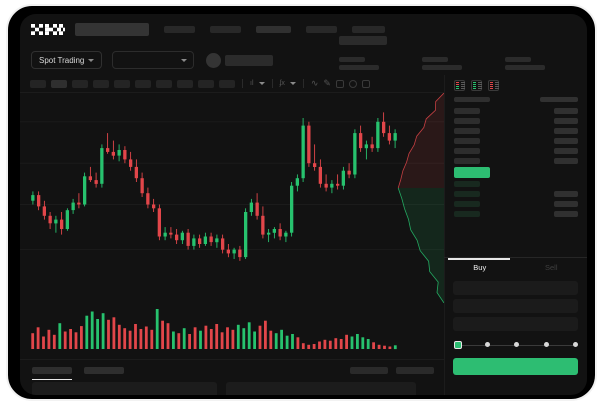 This screenshot has width=603, height=405. What do you see at coordinates (551, 267) in the screenshot?
I see `tab-sell: Sell` at bounding box center [551, 267].